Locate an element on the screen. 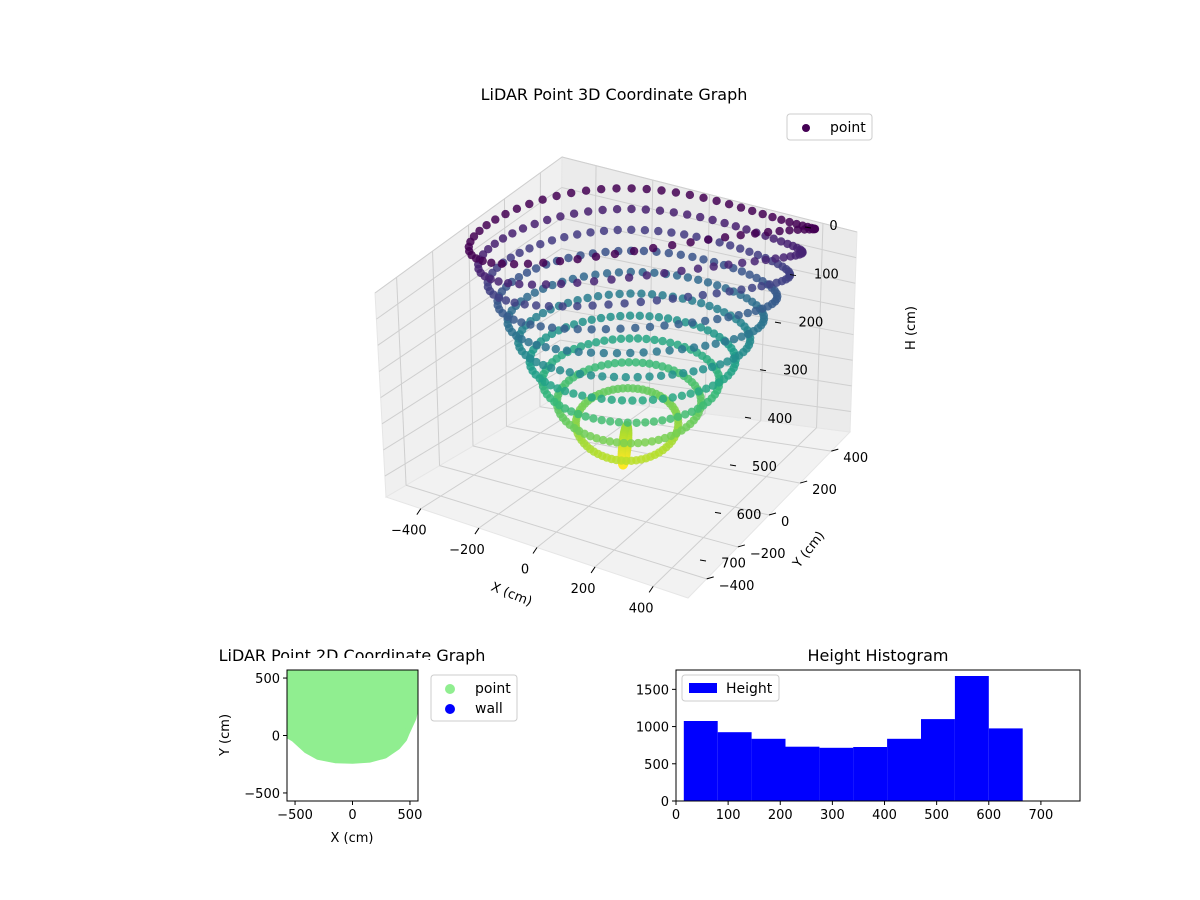 This screenshot has height=900, width=1200. legend-marker-point-3d is located at coordinates (806, 128).